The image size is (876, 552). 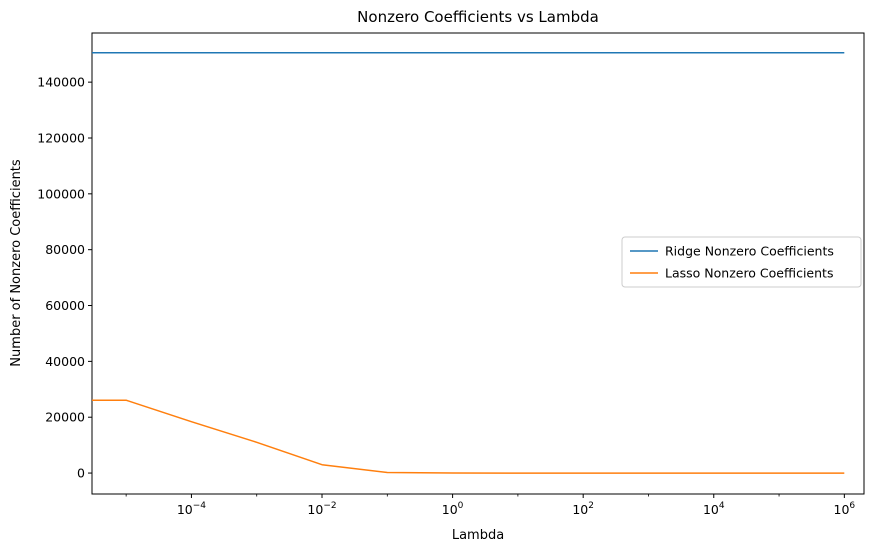 What do you see at coordinates (321, 509) in the screenshot?
I see `x-tick-label: 10⁻²` at bounding box center [321, 509].